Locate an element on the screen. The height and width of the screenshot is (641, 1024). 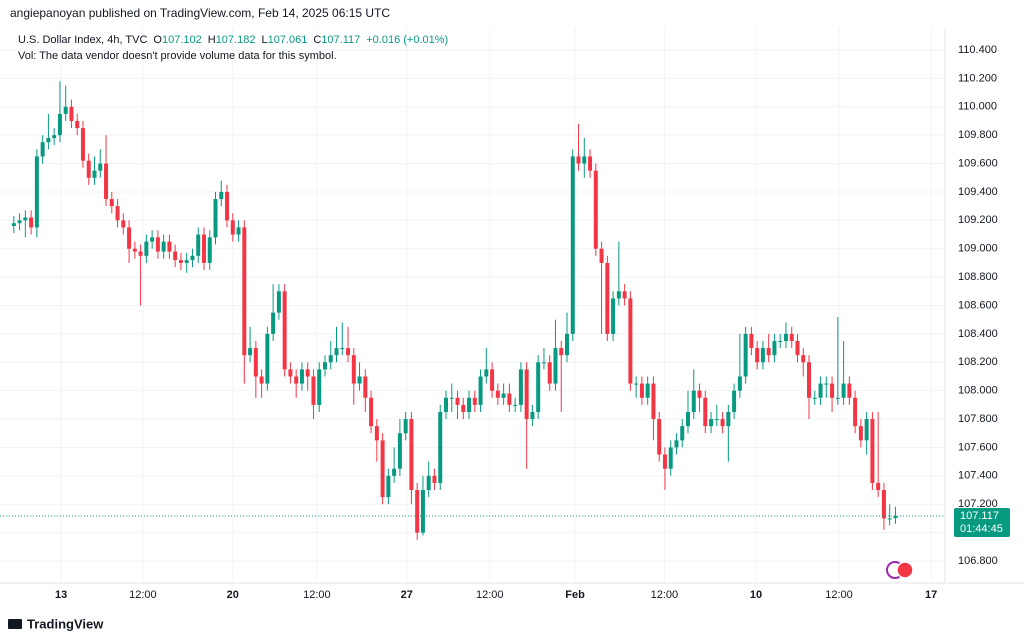
y-tick-label: 110.200 is located at coordinates (977, 78).